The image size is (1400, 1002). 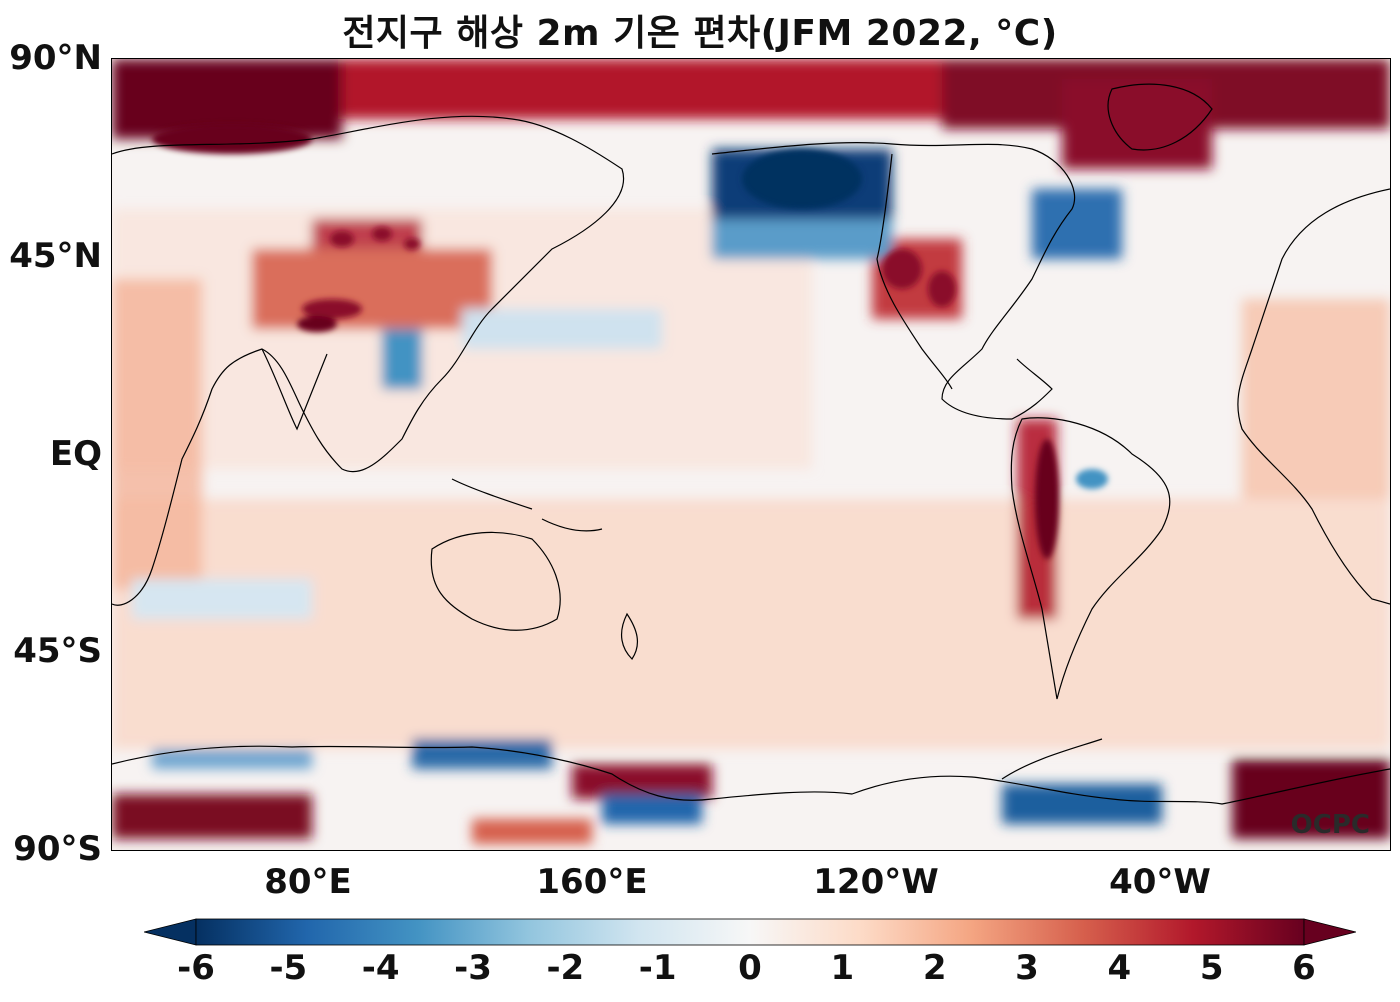 What do you see at coordinates (876, 882) in the screenshot?
I see `lon-label-120w: 120°W` at bounding box center [876, 882].